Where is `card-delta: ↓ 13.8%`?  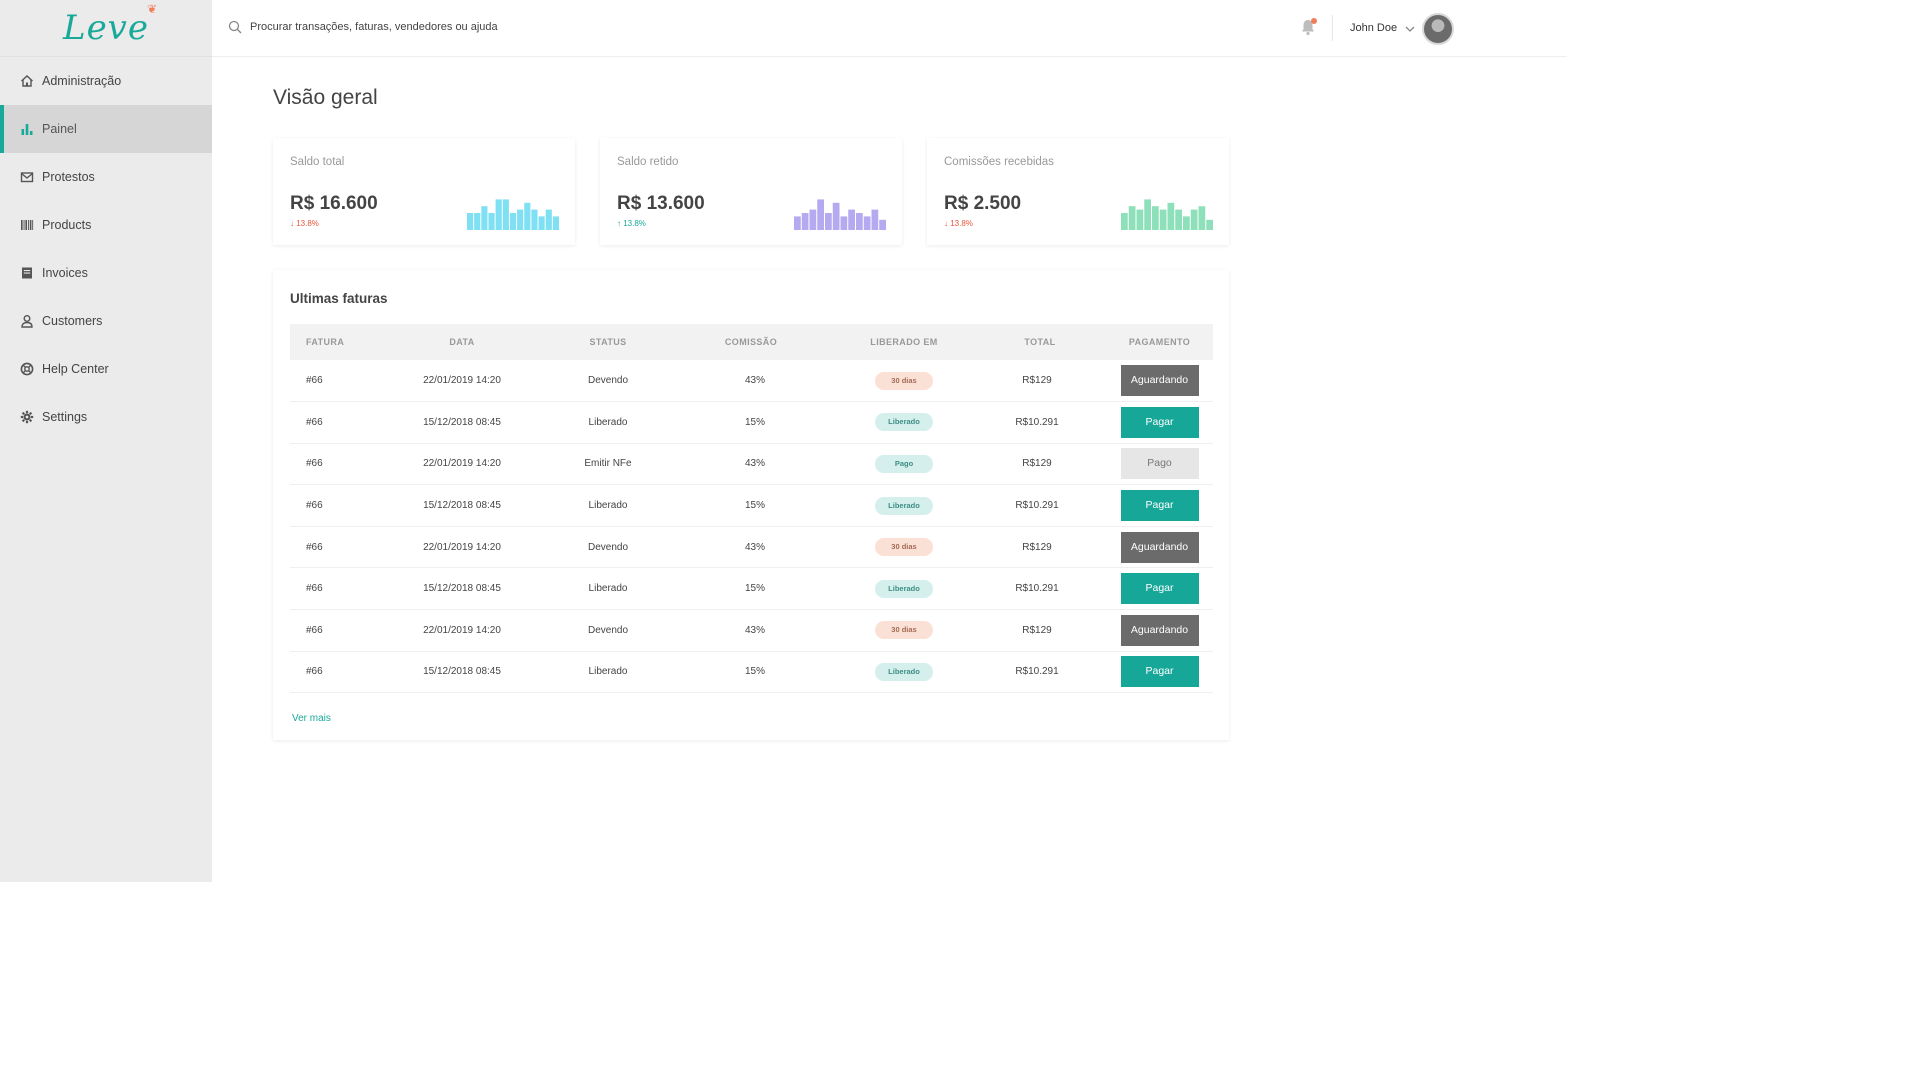
card-delta: ↓ 13.8% is located at coordinates (958, 223).